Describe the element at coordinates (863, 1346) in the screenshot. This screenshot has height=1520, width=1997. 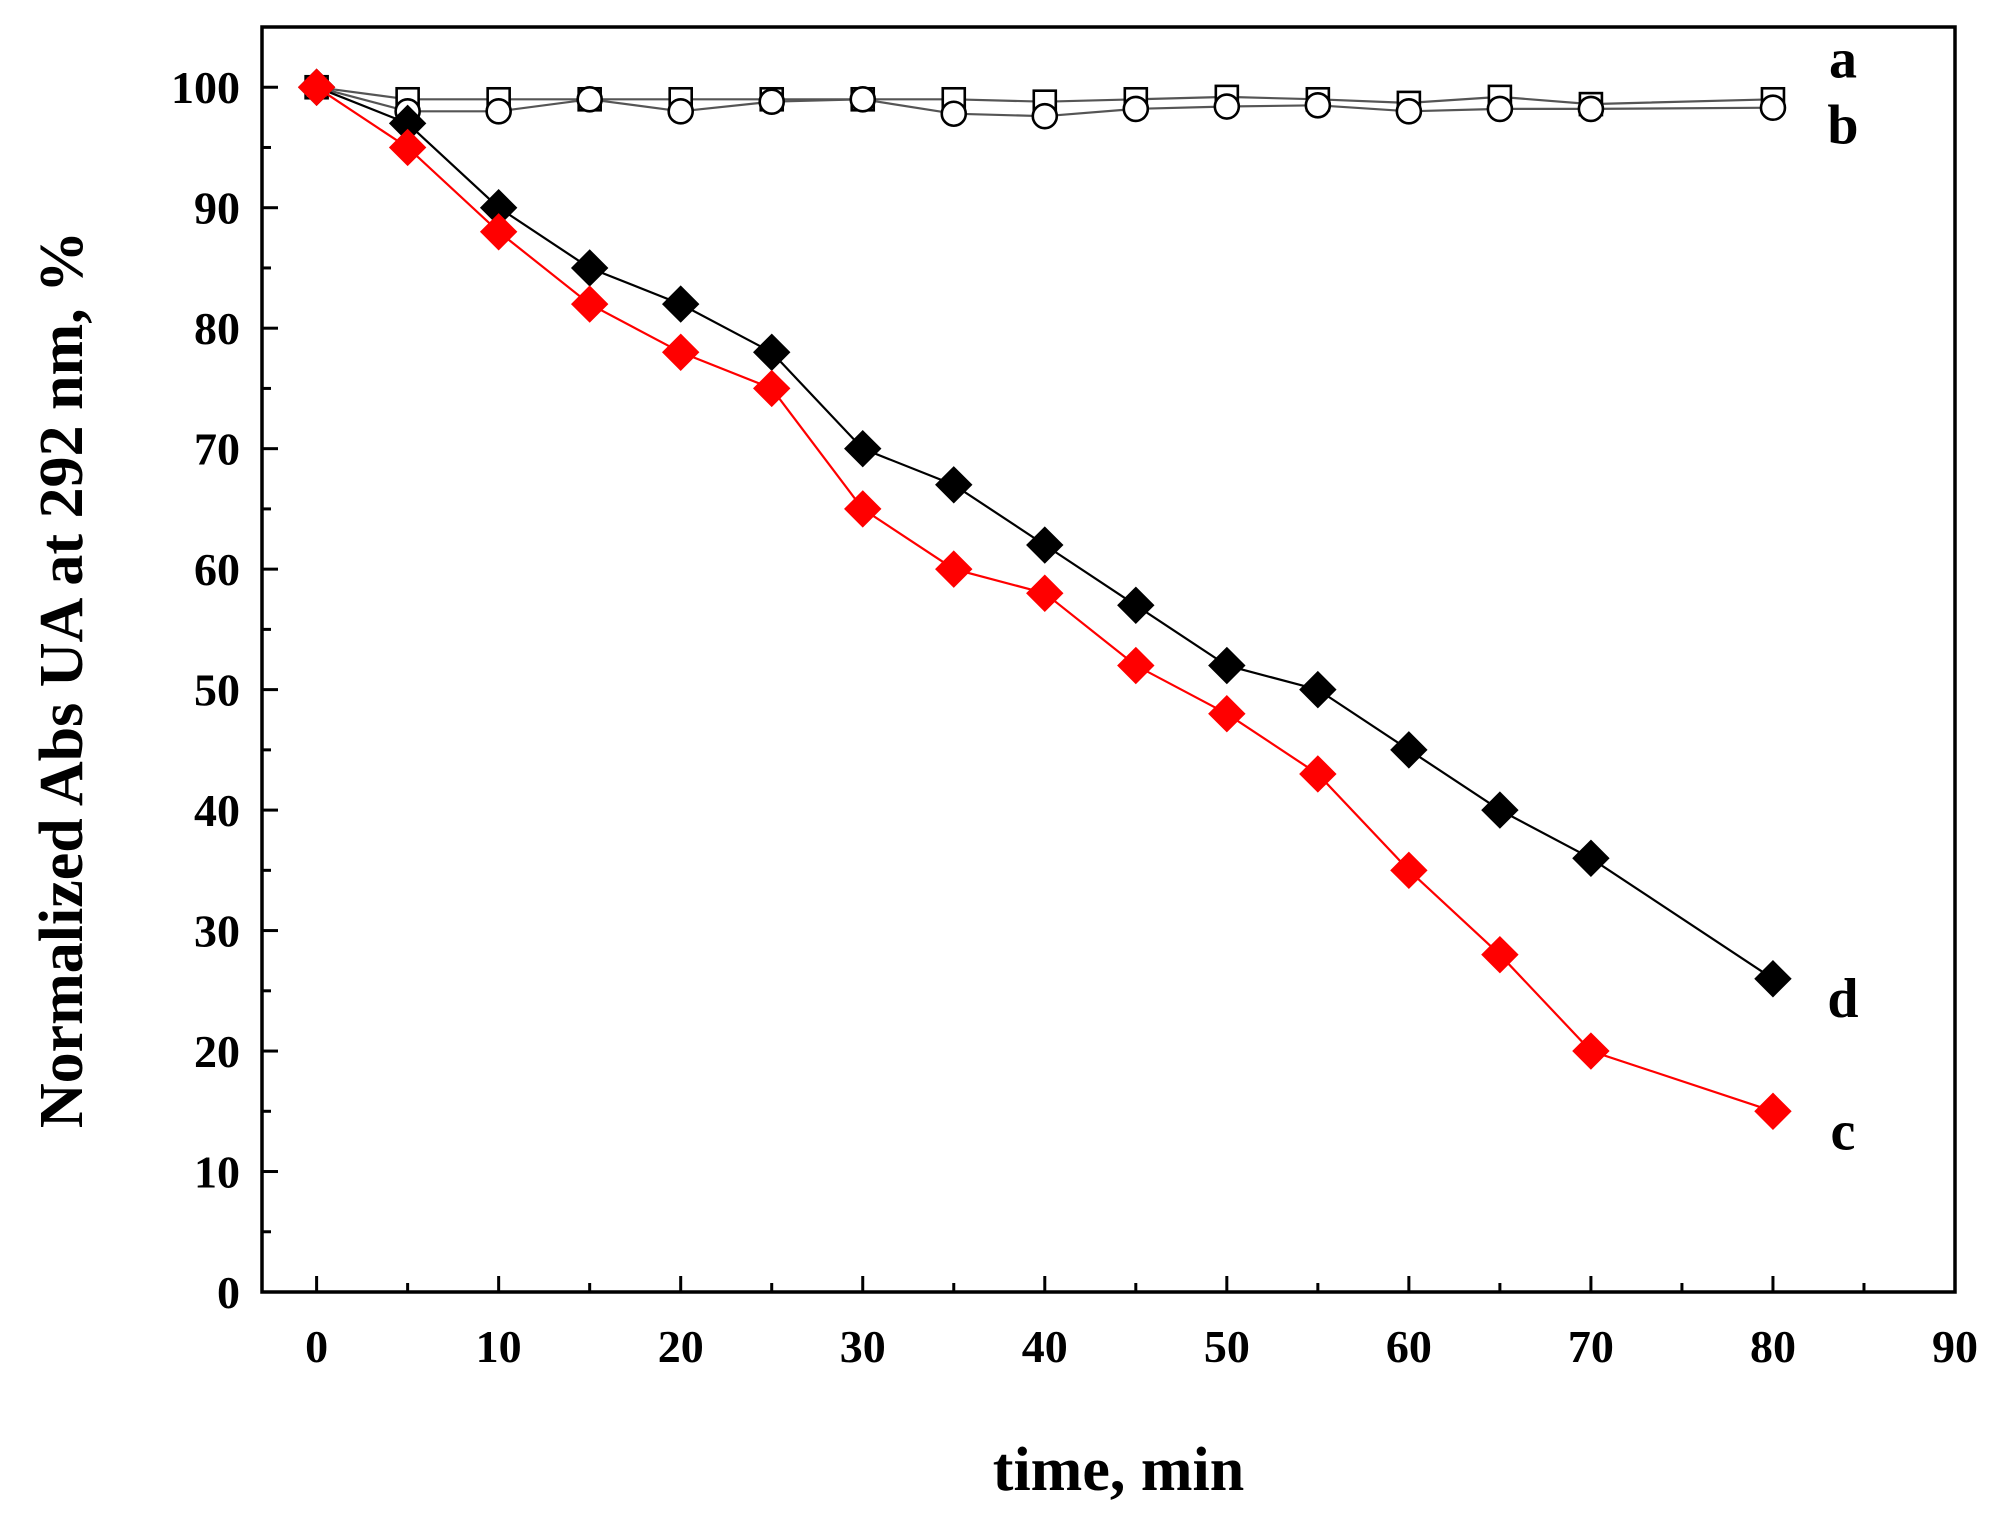
I see `x-tick-label: 30` at that location.